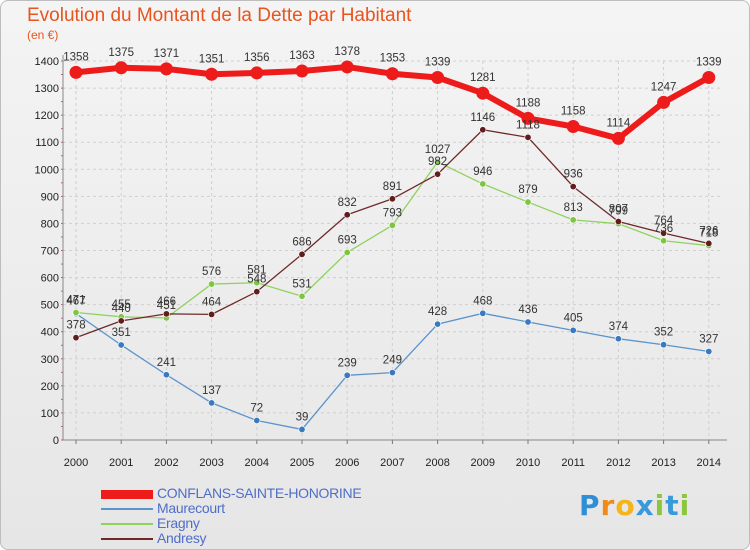 The width and height of the screenshot is (750, 550). I want to click on data-label-conflans-sainte-honorine: 1247, so click(664, 87).